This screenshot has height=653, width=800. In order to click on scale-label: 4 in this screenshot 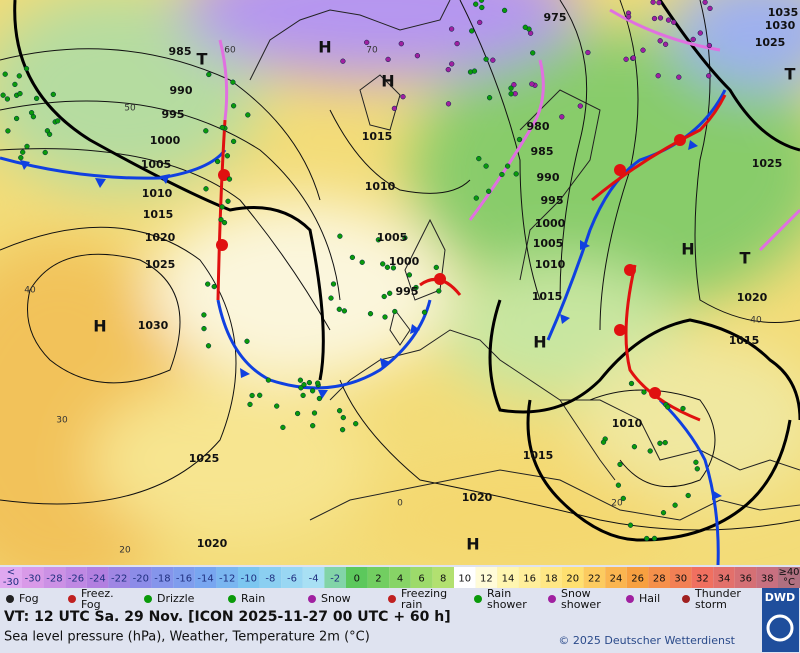, I will do `click(400, 579)`.